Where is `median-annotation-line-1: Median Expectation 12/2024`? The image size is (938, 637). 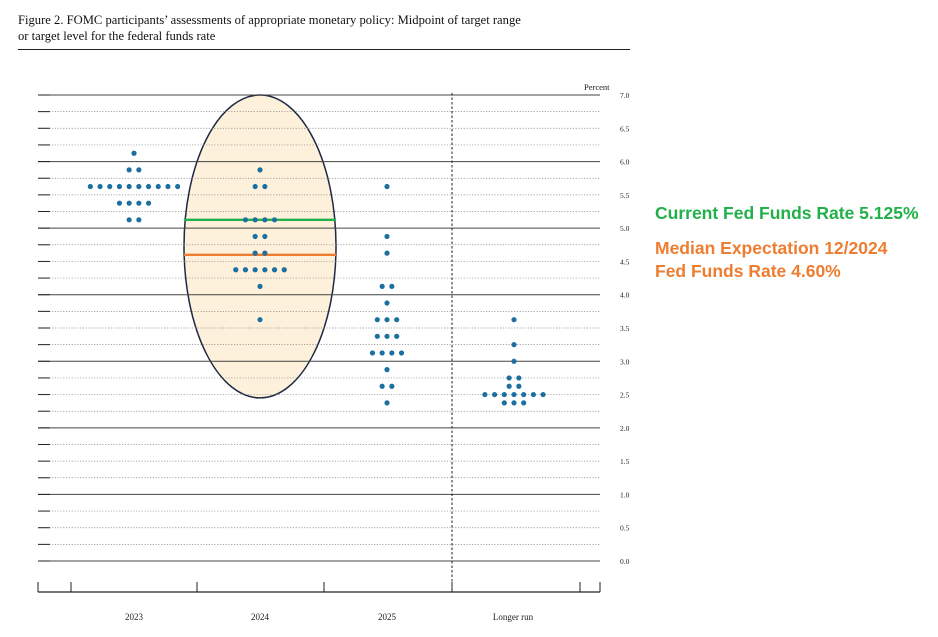 median-annotation-line-1: Median Expectation 12/2024 is located at coordinates (771, 248).